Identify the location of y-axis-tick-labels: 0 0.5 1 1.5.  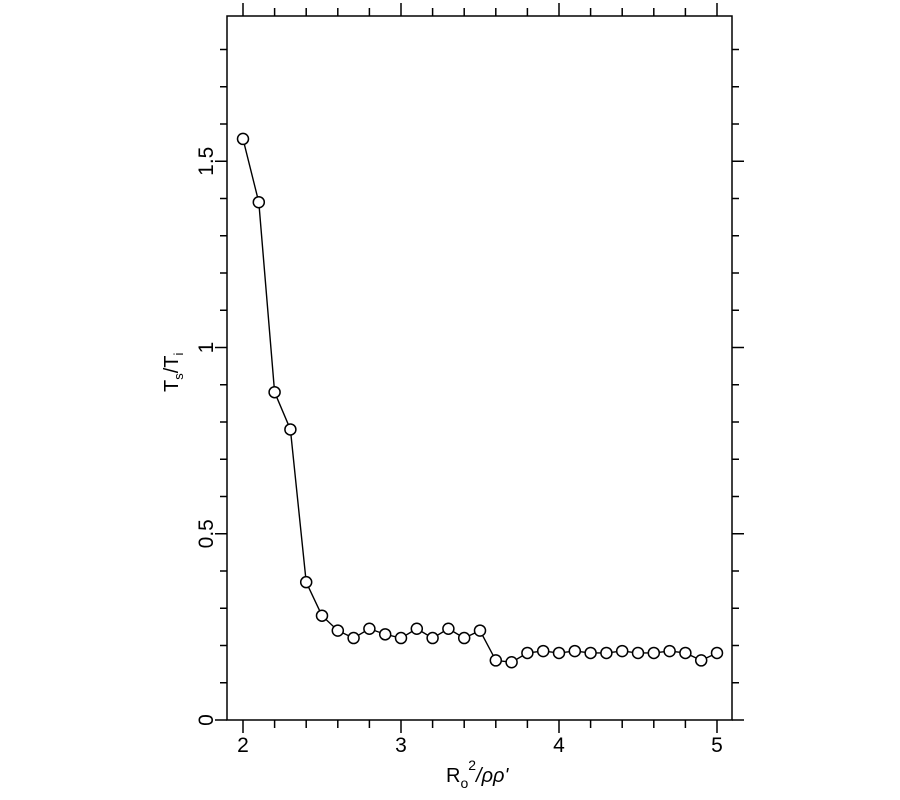
(206, 436).